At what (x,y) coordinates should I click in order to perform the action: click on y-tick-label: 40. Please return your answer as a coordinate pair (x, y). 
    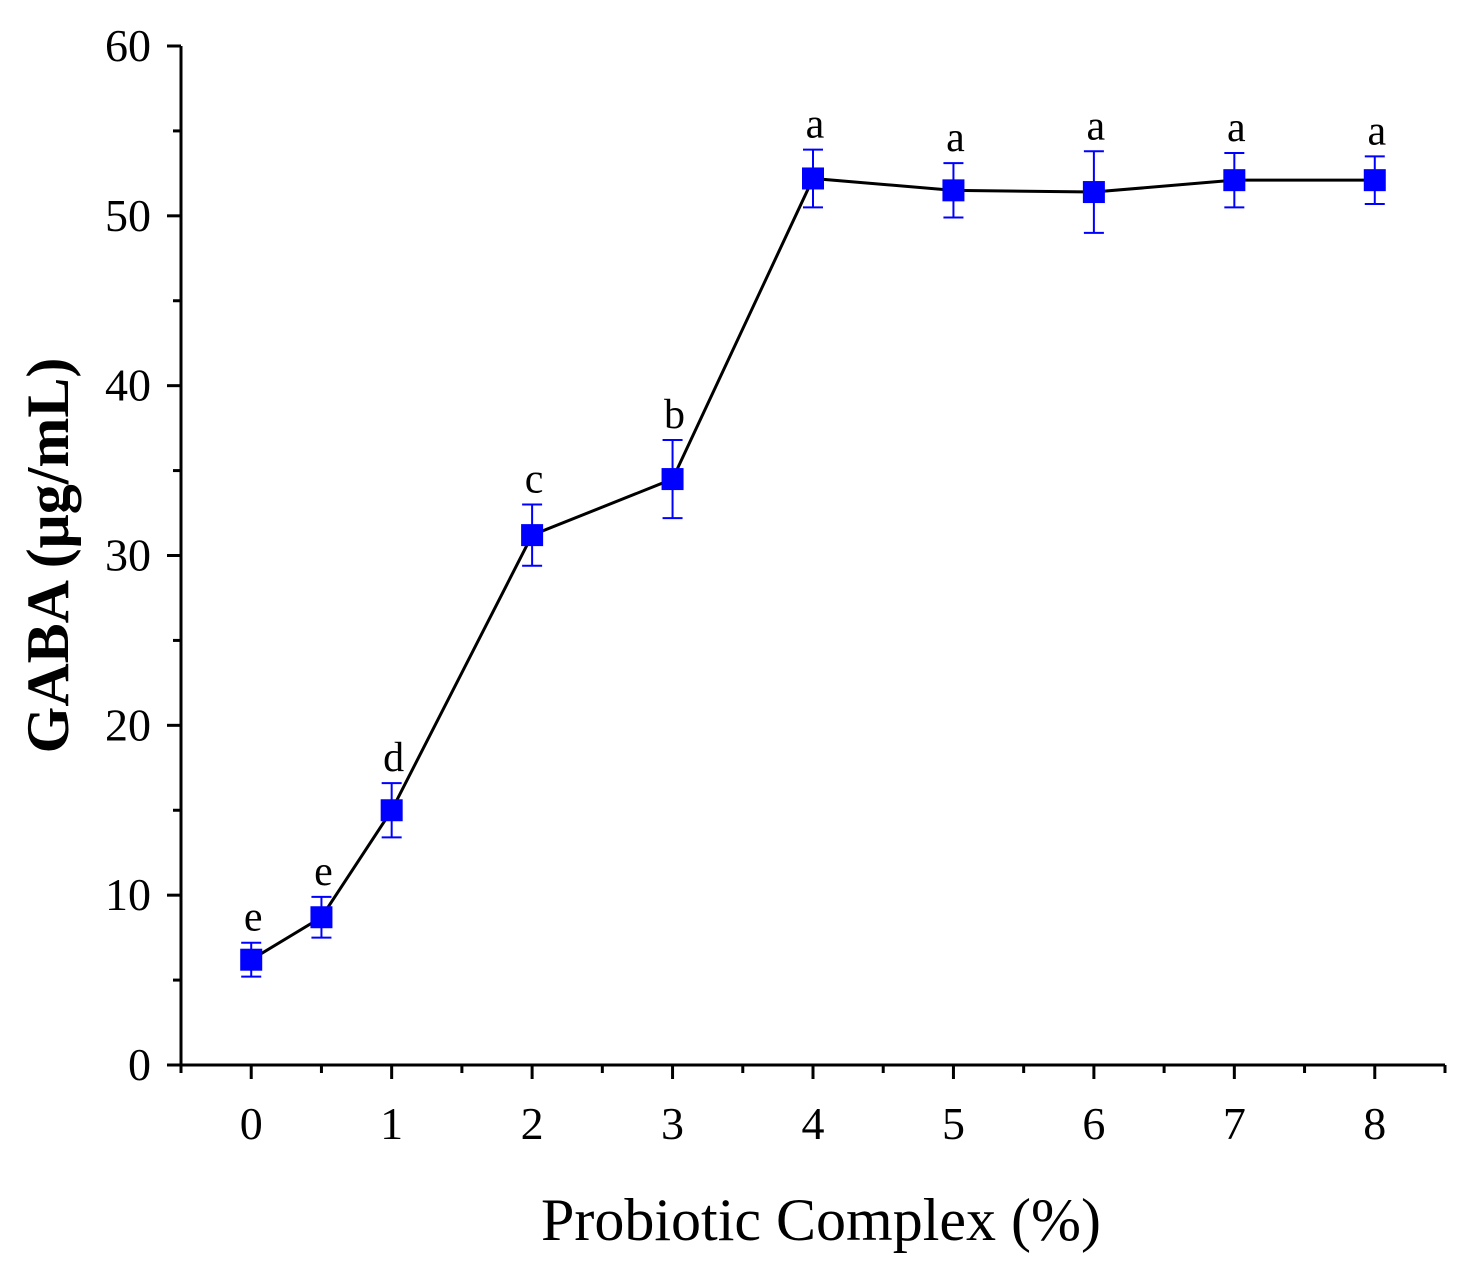
    Looking at the image, I should click on (128, 385).